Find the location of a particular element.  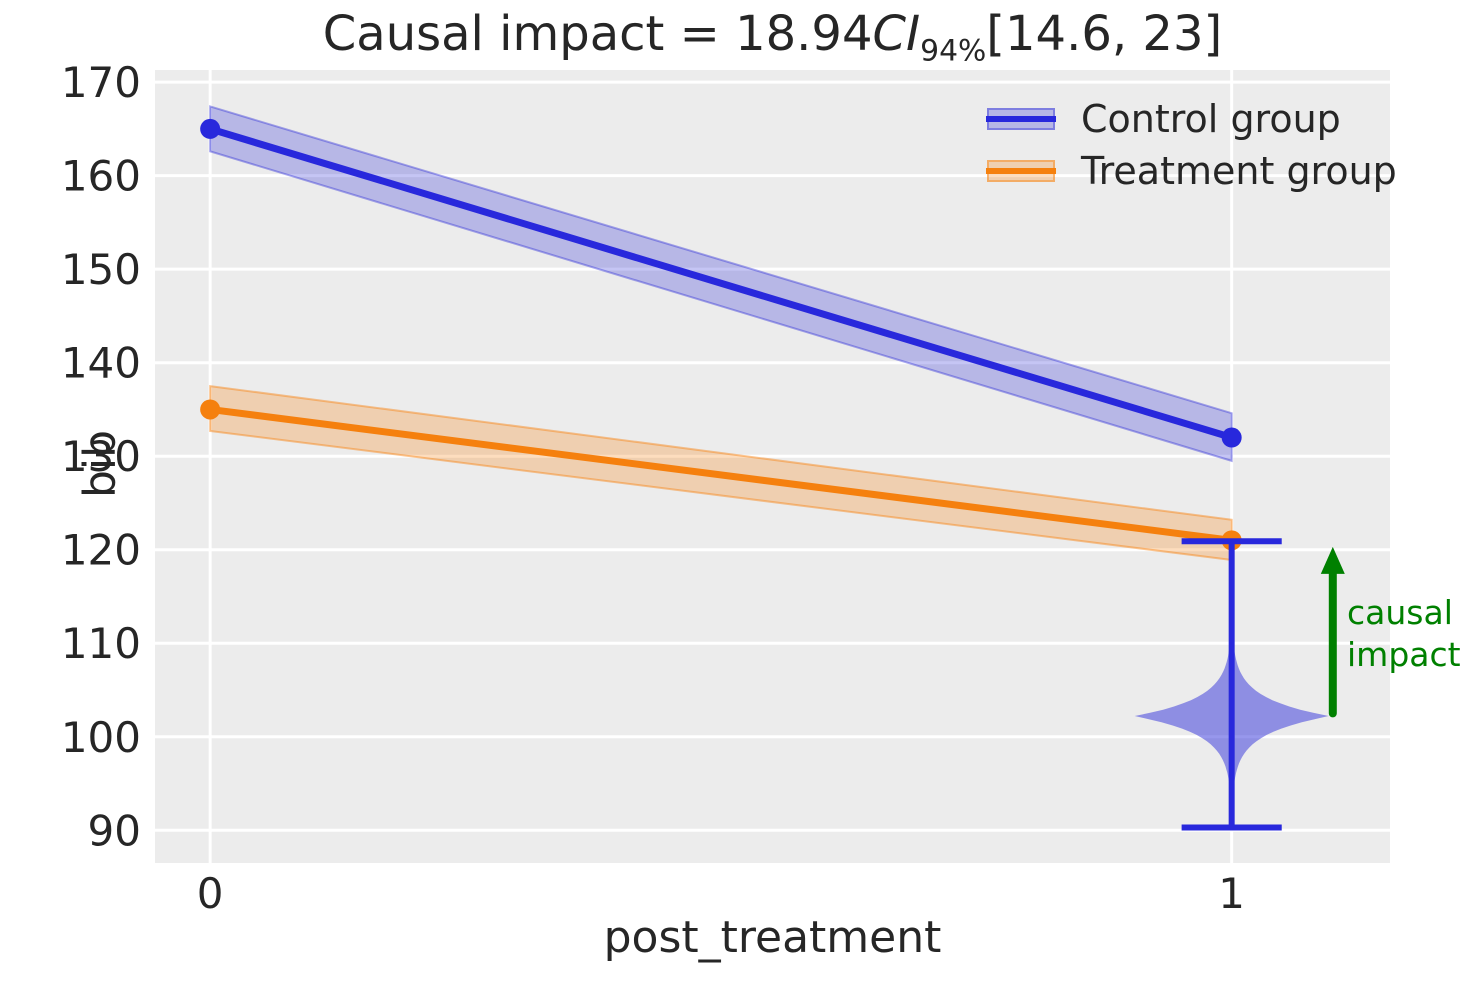

legend-swatch-control is located at coordinates (1021, 119).